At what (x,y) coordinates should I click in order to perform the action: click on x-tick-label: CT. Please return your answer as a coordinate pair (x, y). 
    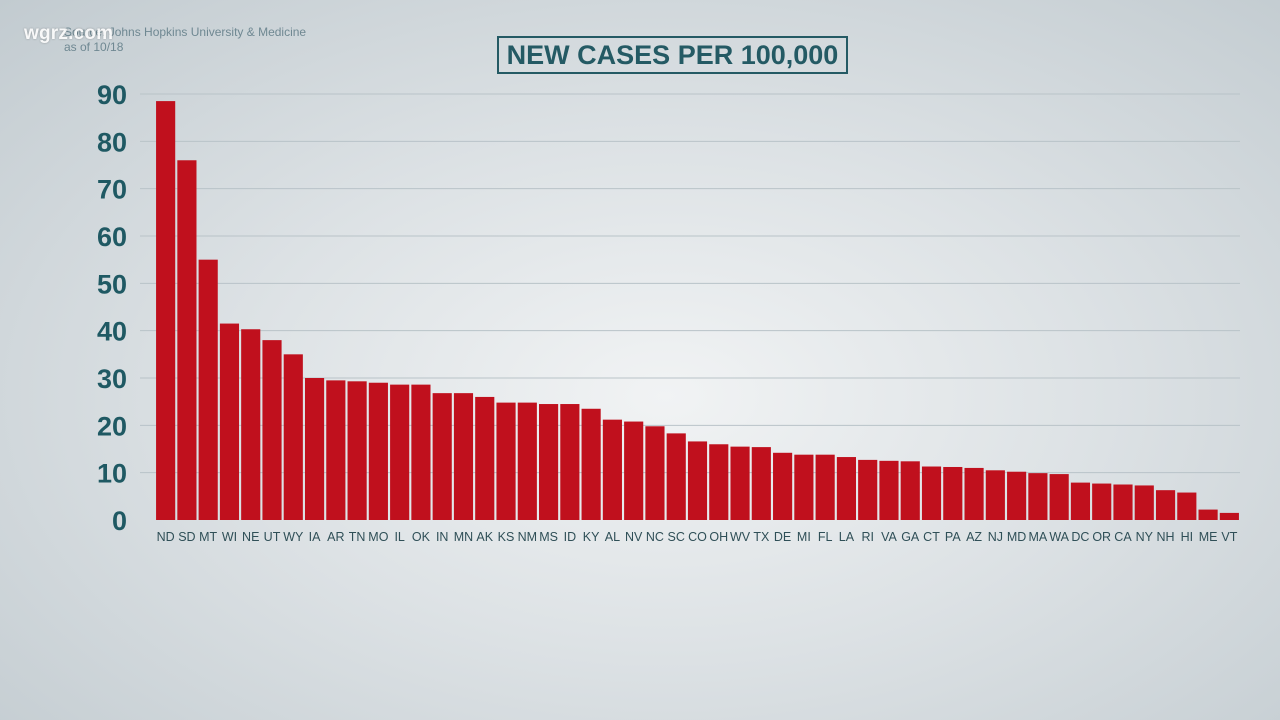
    Looking at the image, I should click on (931, 537).